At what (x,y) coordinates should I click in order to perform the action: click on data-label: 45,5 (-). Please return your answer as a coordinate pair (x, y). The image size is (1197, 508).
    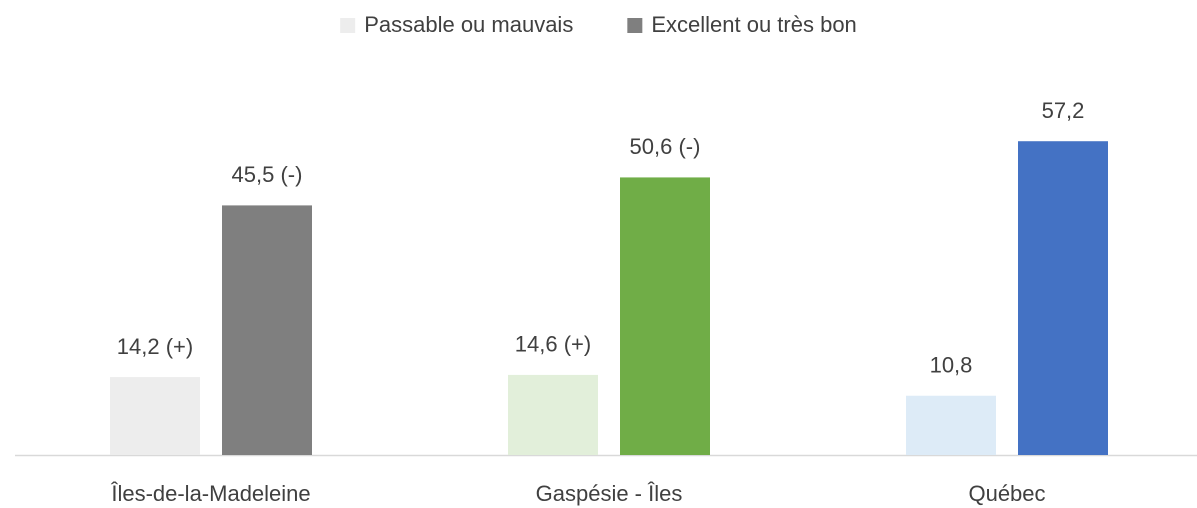
    Looking at the image, I should click on (267, 174).